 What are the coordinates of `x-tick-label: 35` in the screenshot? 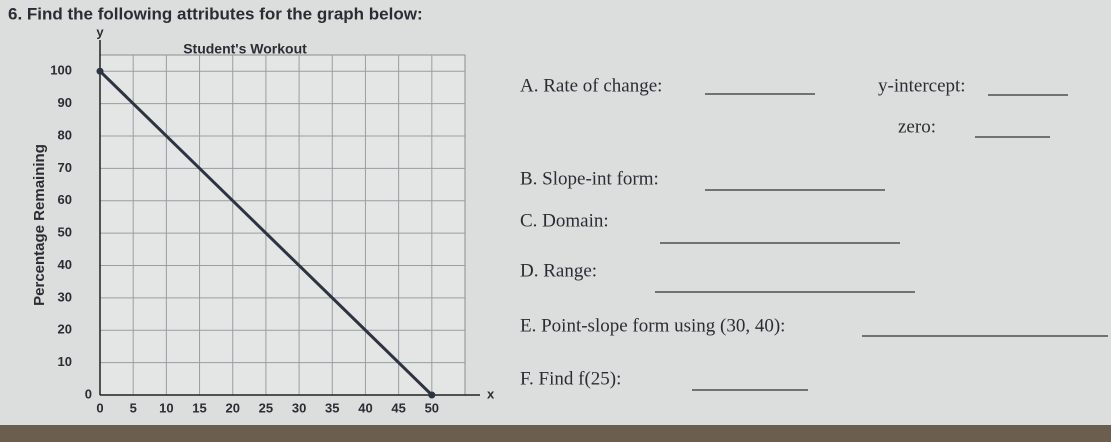 It's located at (332, 407).